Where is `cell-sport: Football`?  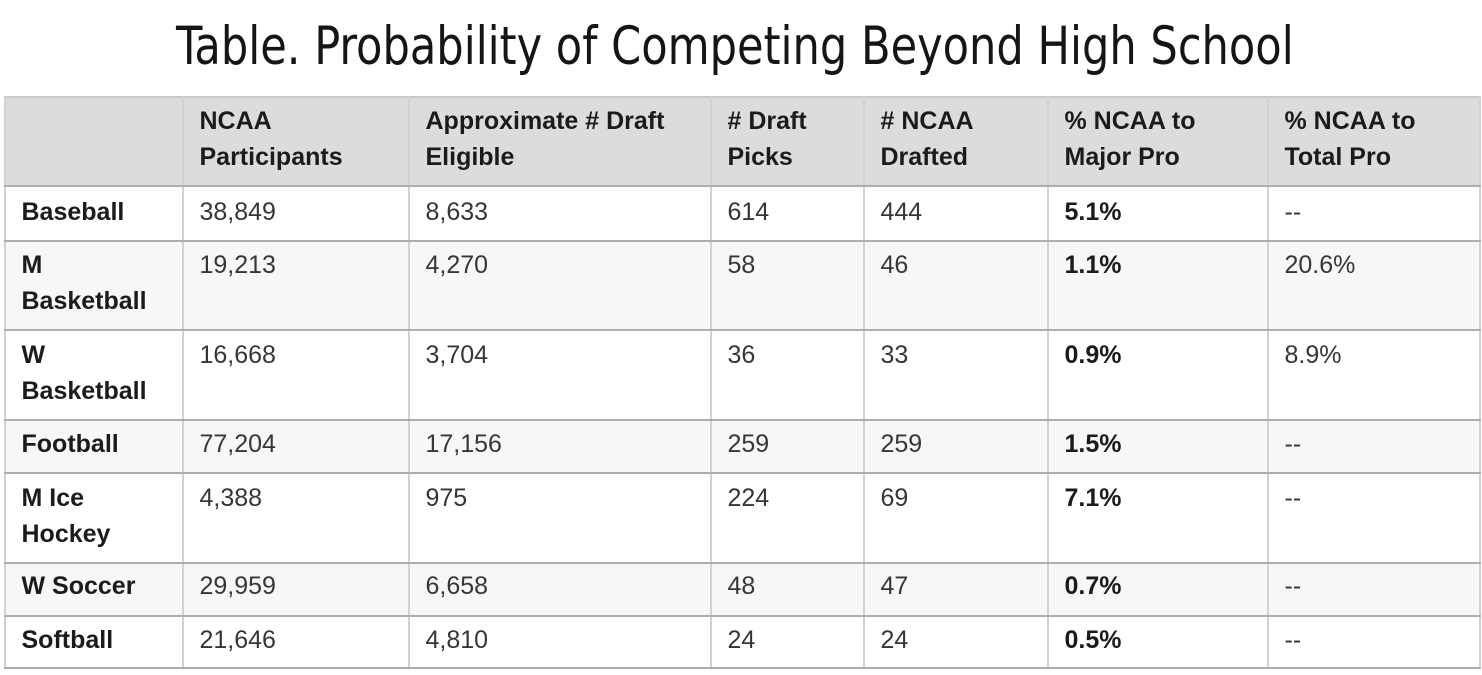 cell-sport: Football is located at coordinates (93, 447).